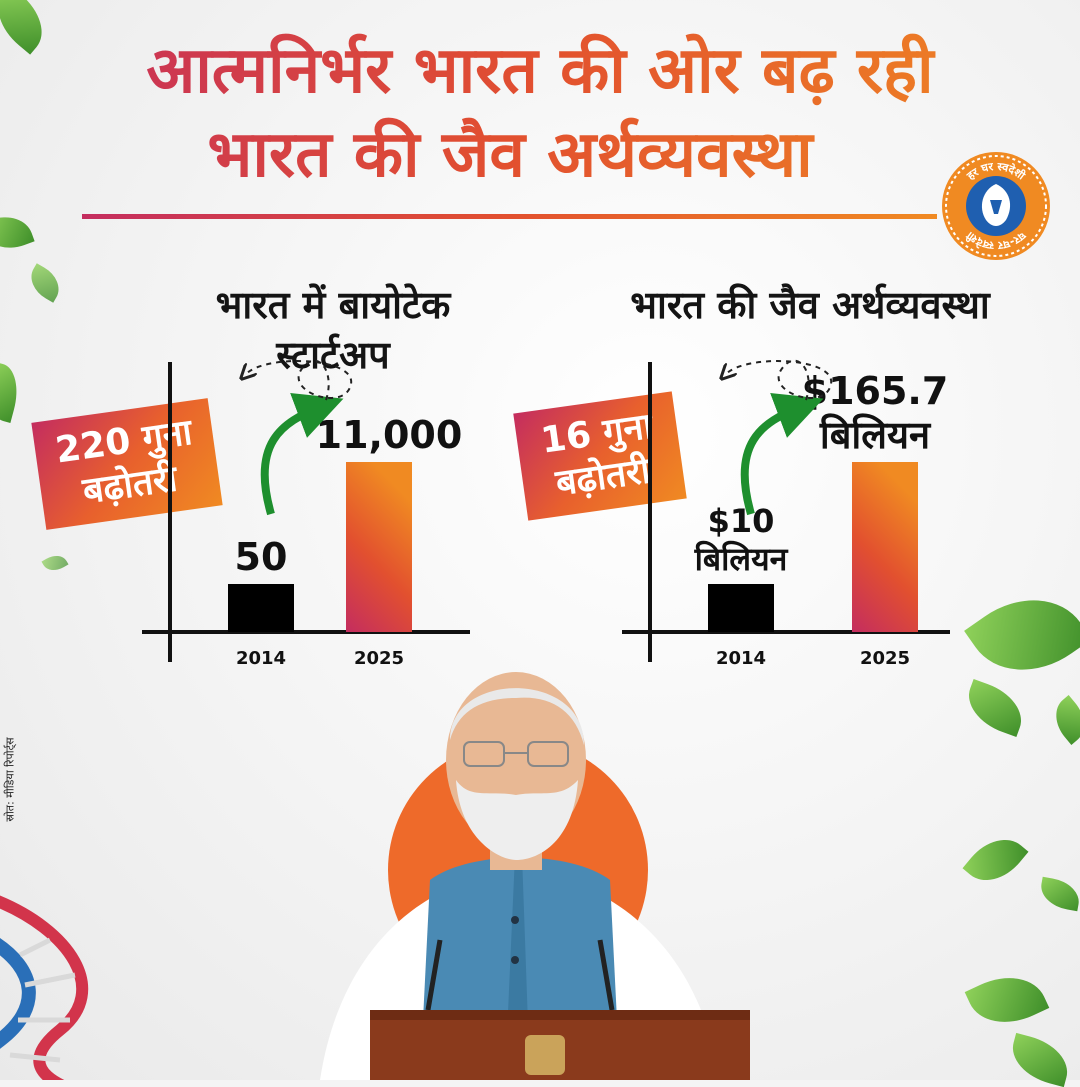 The height and width of the screenshot is (1087, 1080). I want to click on chart-2-bar-2014, so click(741, 608).